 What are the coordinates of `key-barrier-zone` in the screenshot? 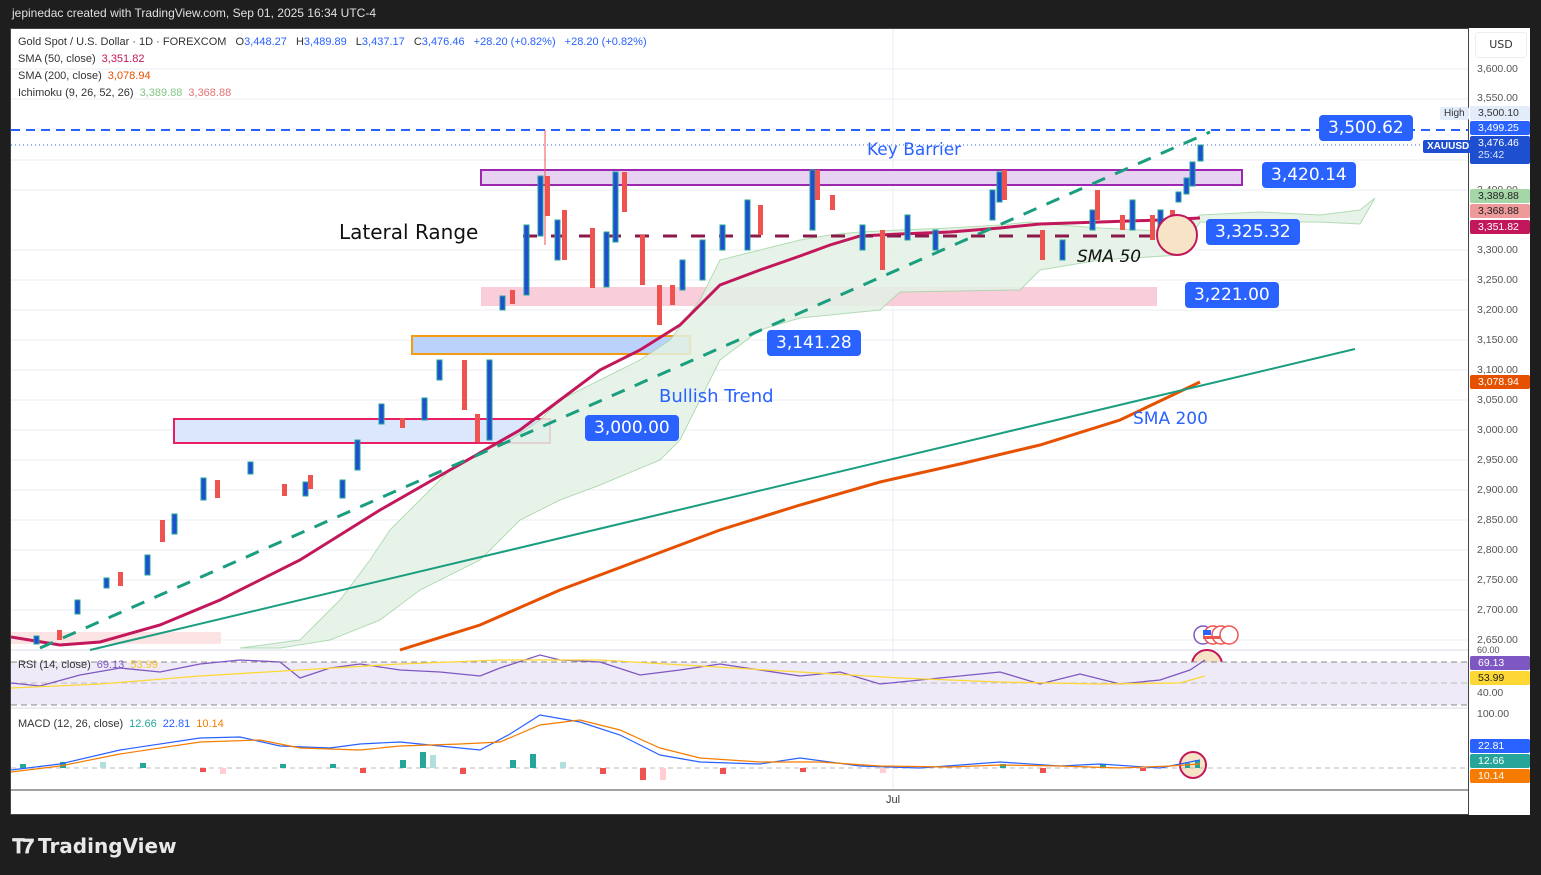 It's located at (861, 177).